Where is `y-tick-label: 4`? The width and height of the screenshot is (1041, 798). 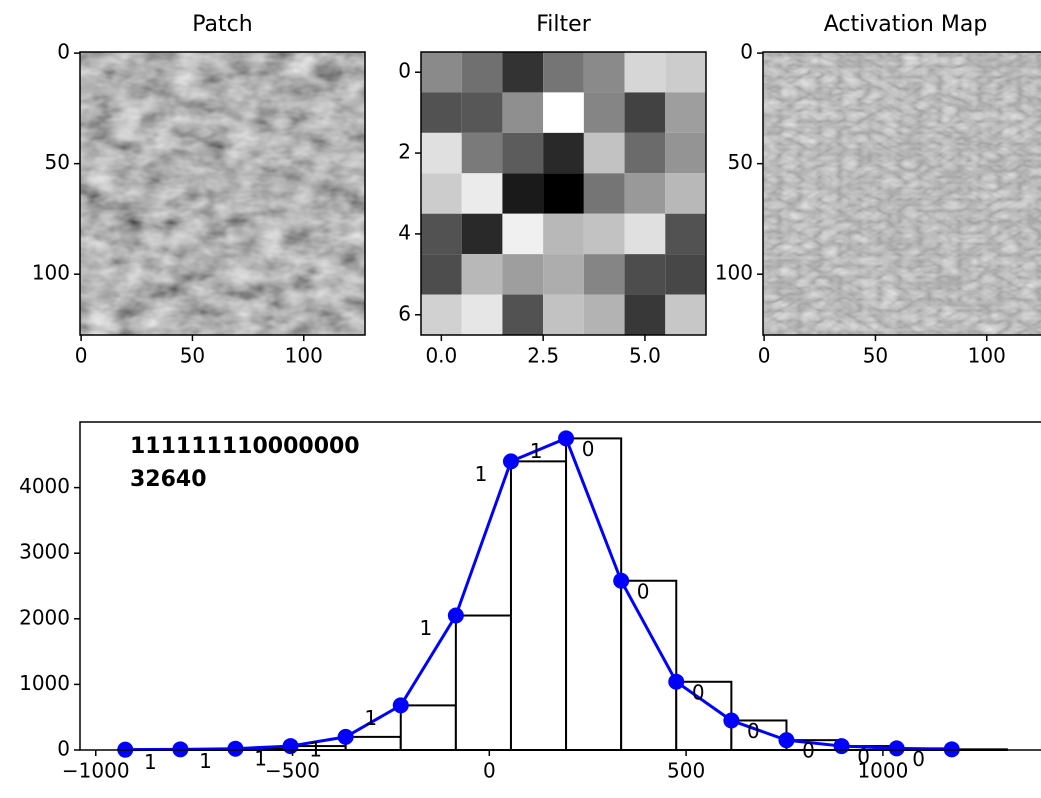 y-tick-label: 4 is located at coordinates (404, 232).